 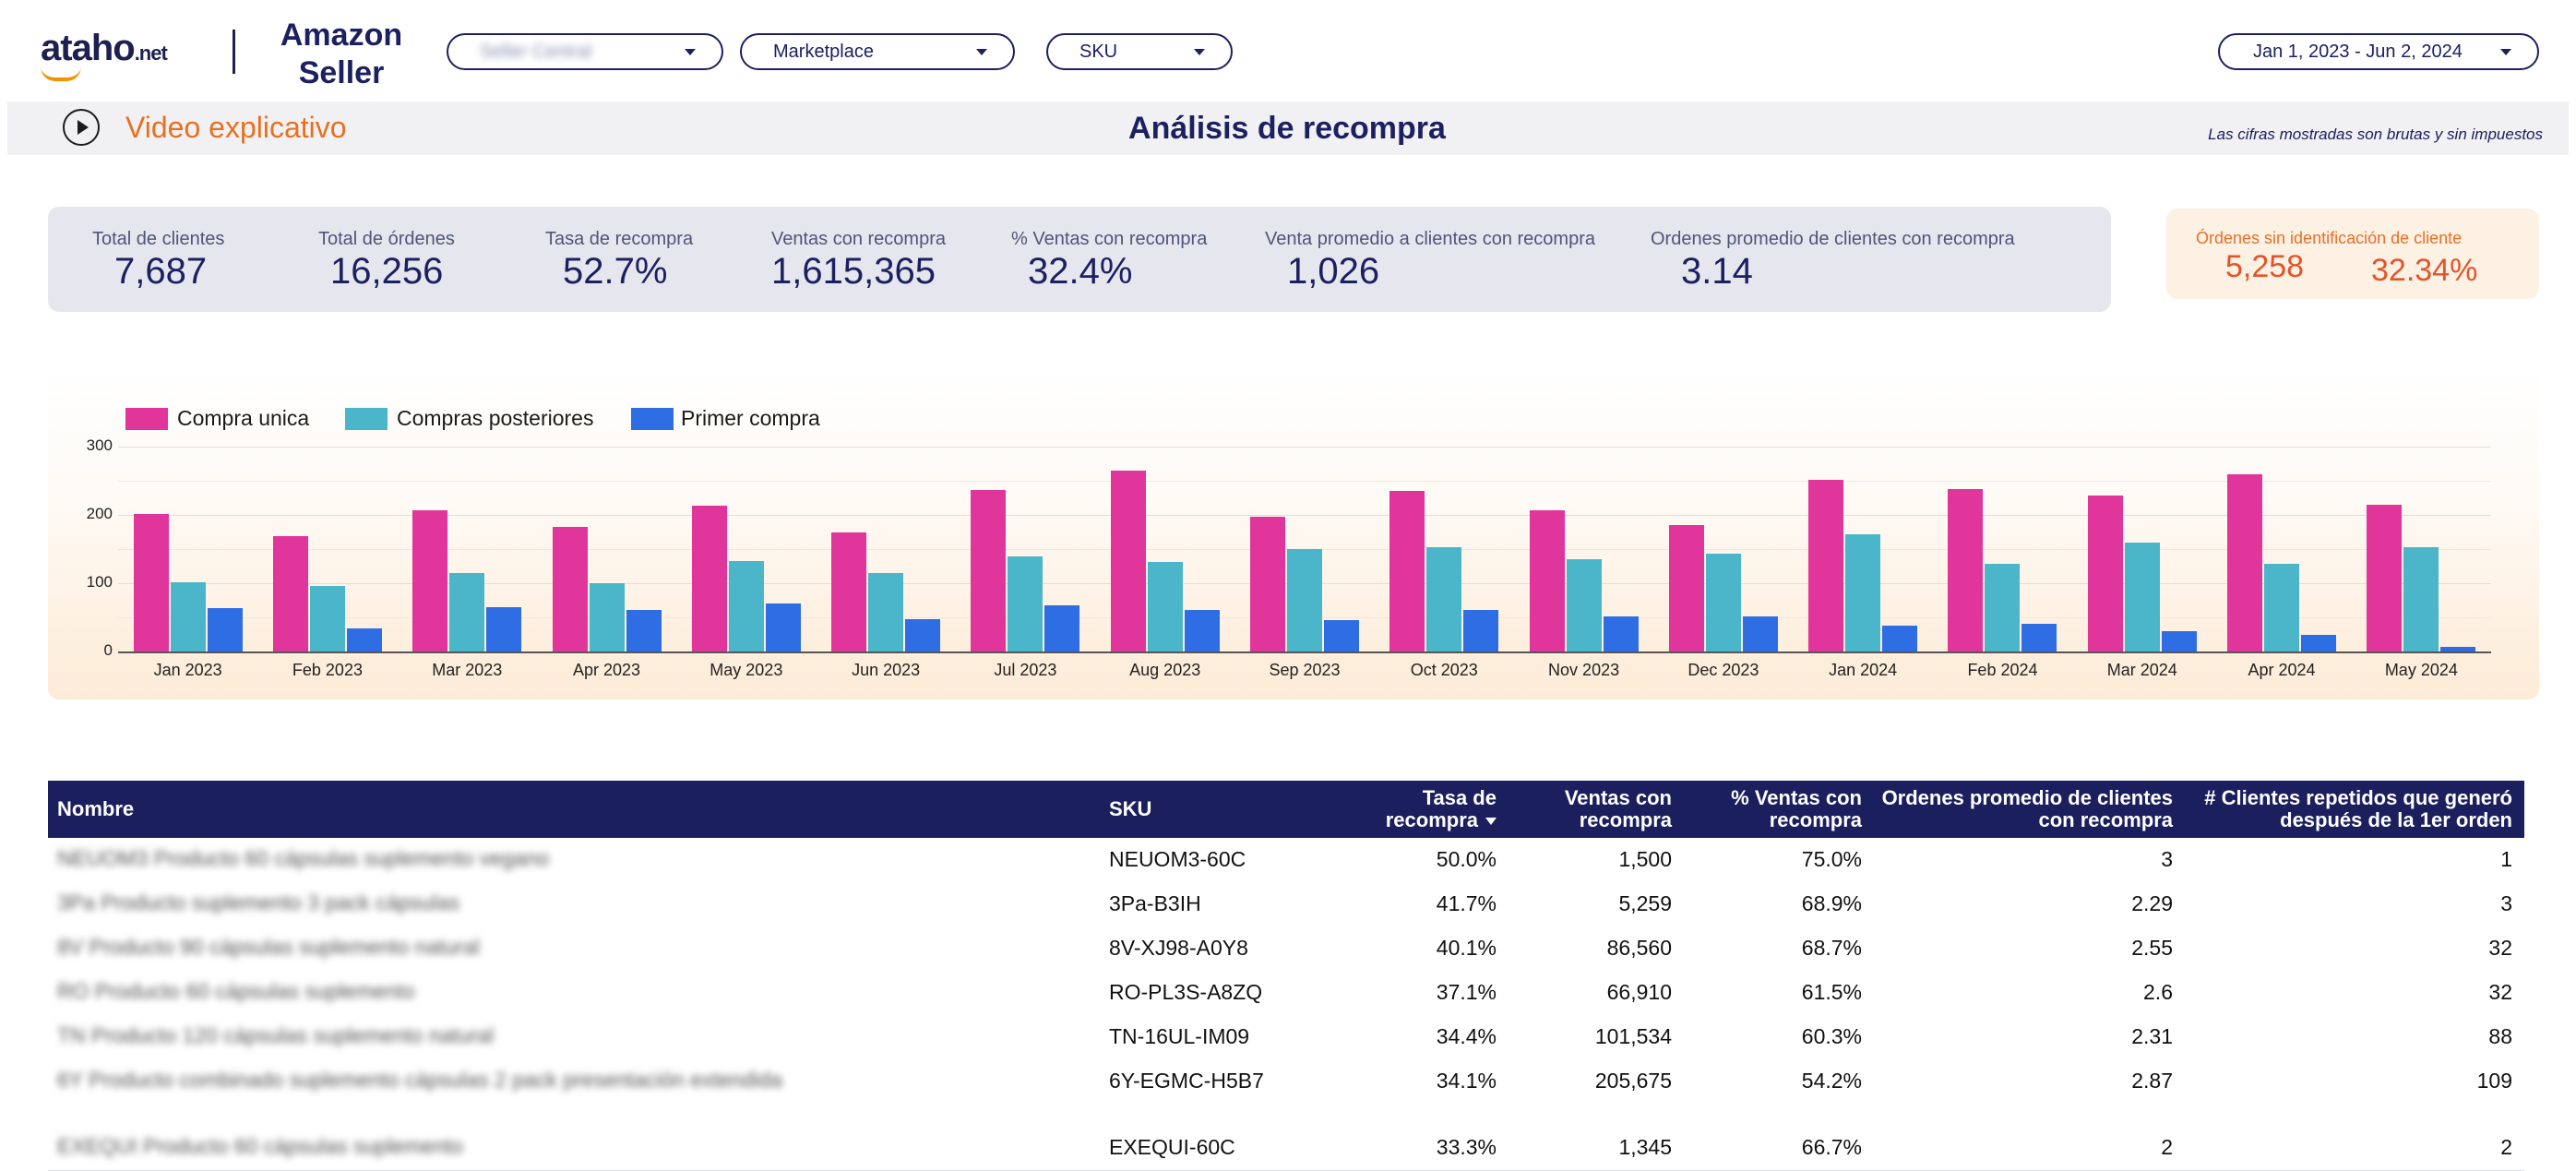 What do you see at coordinates (1645, 1147) in the screenshot?
I see `table-cell-ventas: 1,345` at bounding box center [1645, 1147].